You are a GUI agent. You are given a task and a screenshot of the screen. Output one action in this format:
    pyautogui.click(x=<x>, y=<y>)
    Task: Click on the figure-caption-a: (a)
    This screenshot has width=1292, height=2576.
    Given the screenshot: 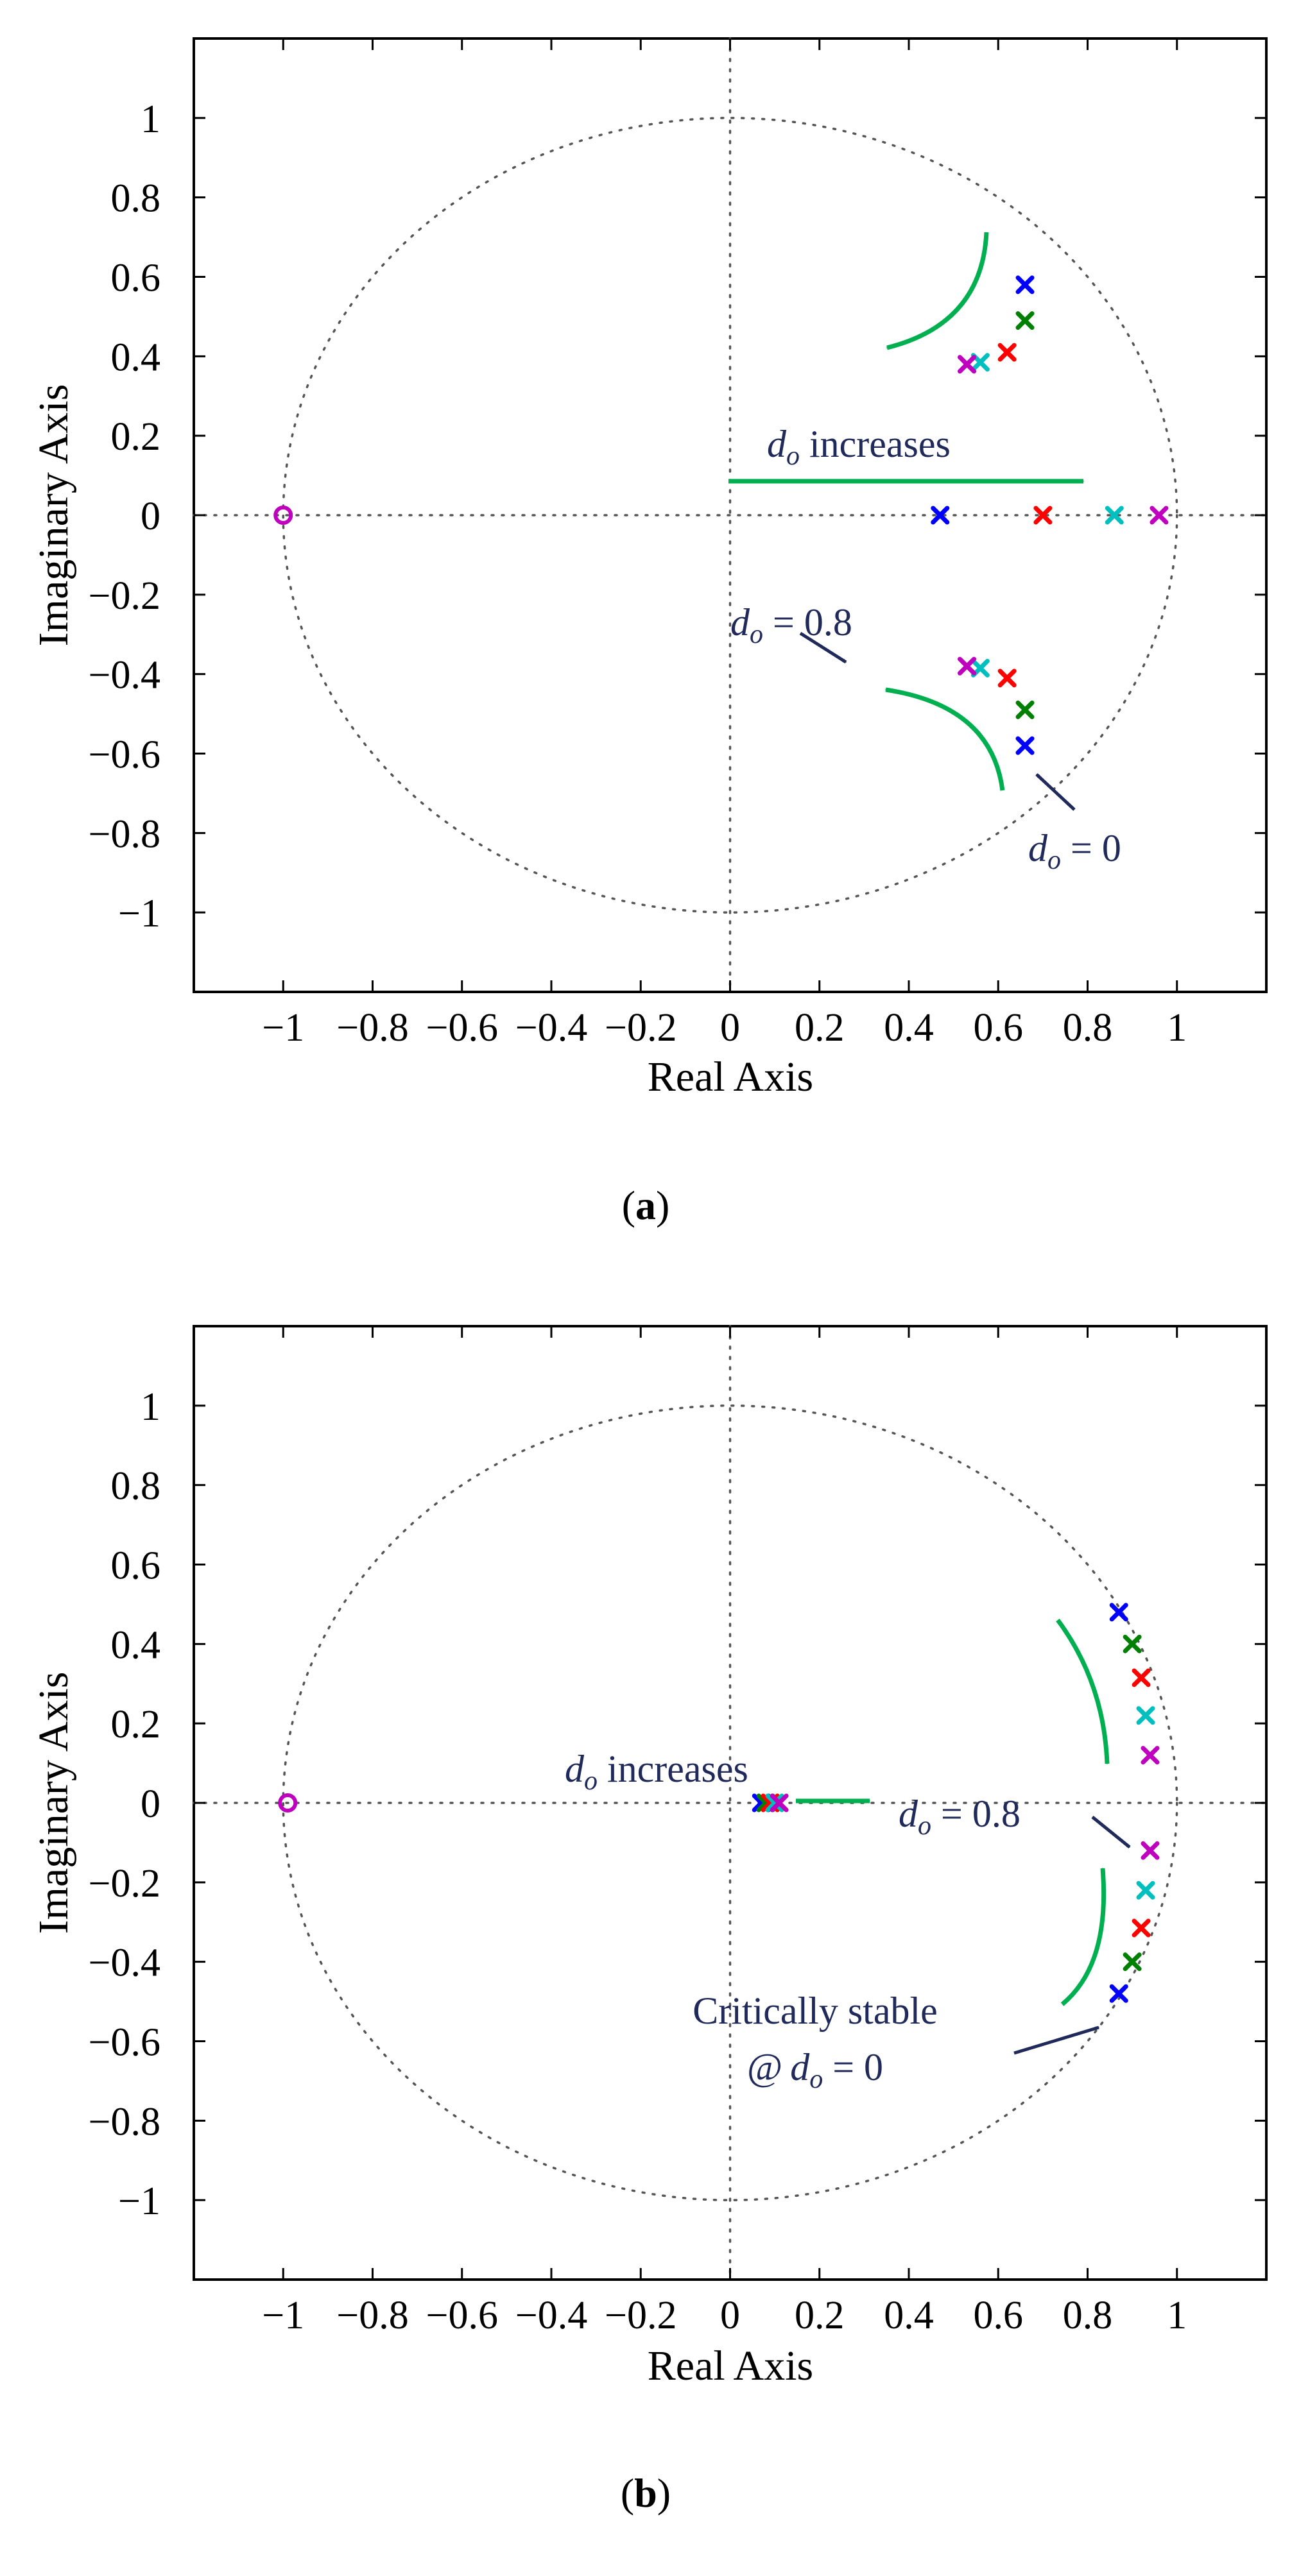 What is the action you would take?
    pyautogui.click(x=646, y=1205)
    